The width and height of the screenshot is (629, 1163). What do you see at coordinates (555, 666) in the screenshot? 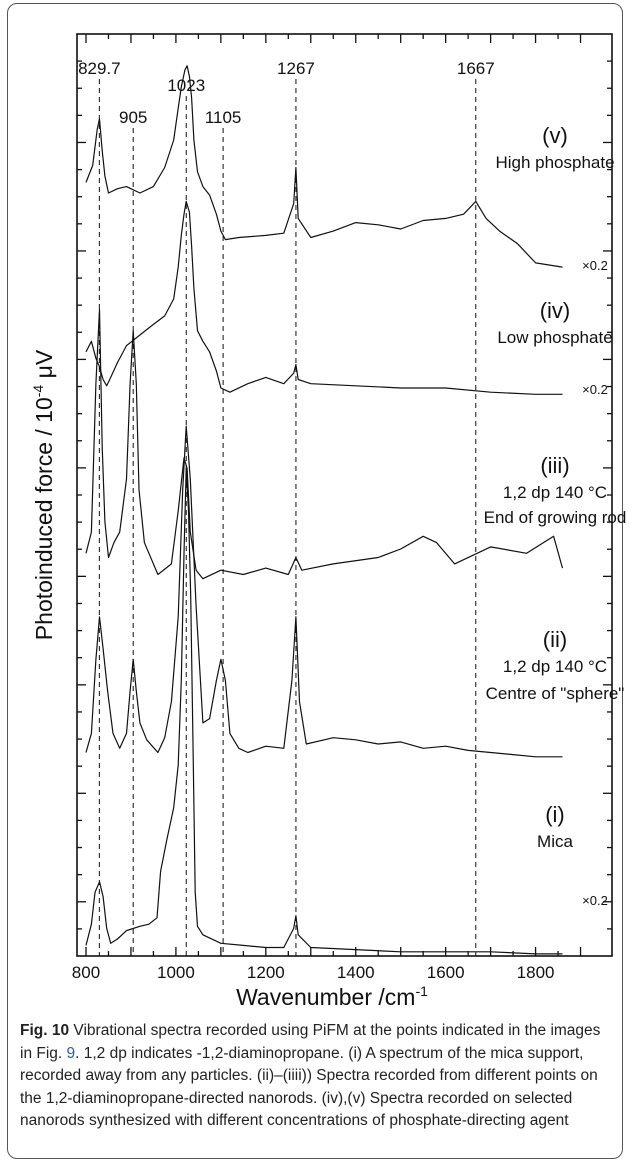
I see `series-description-ii: 1,2 dp 140 °C` at bounding box center [555, 666].